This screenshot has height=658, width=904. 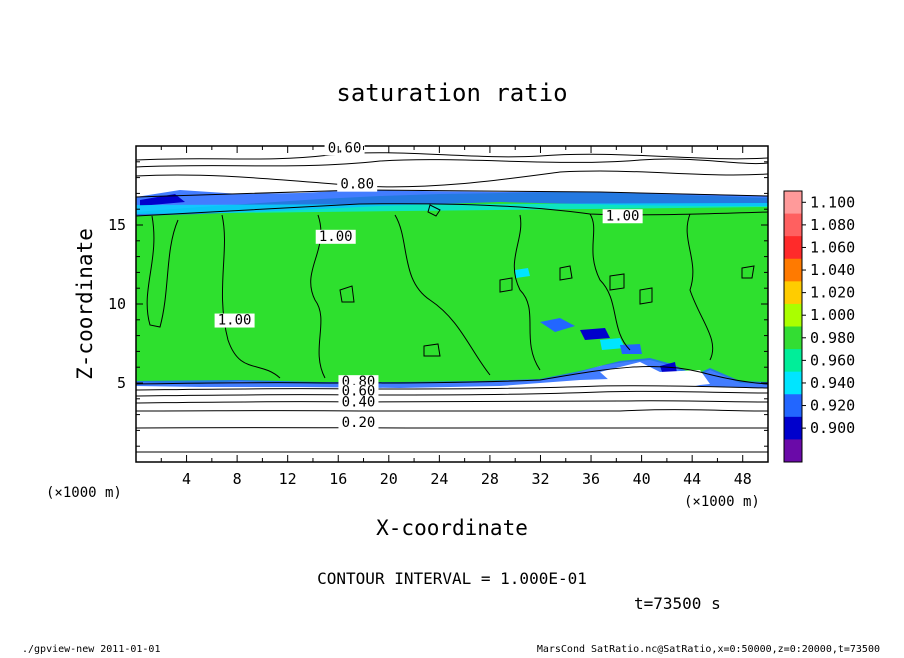 What do you see at coordinates (338, 479) in the screenshot?
I see `x-tick-label: 16` at bounding box center [338, 479].